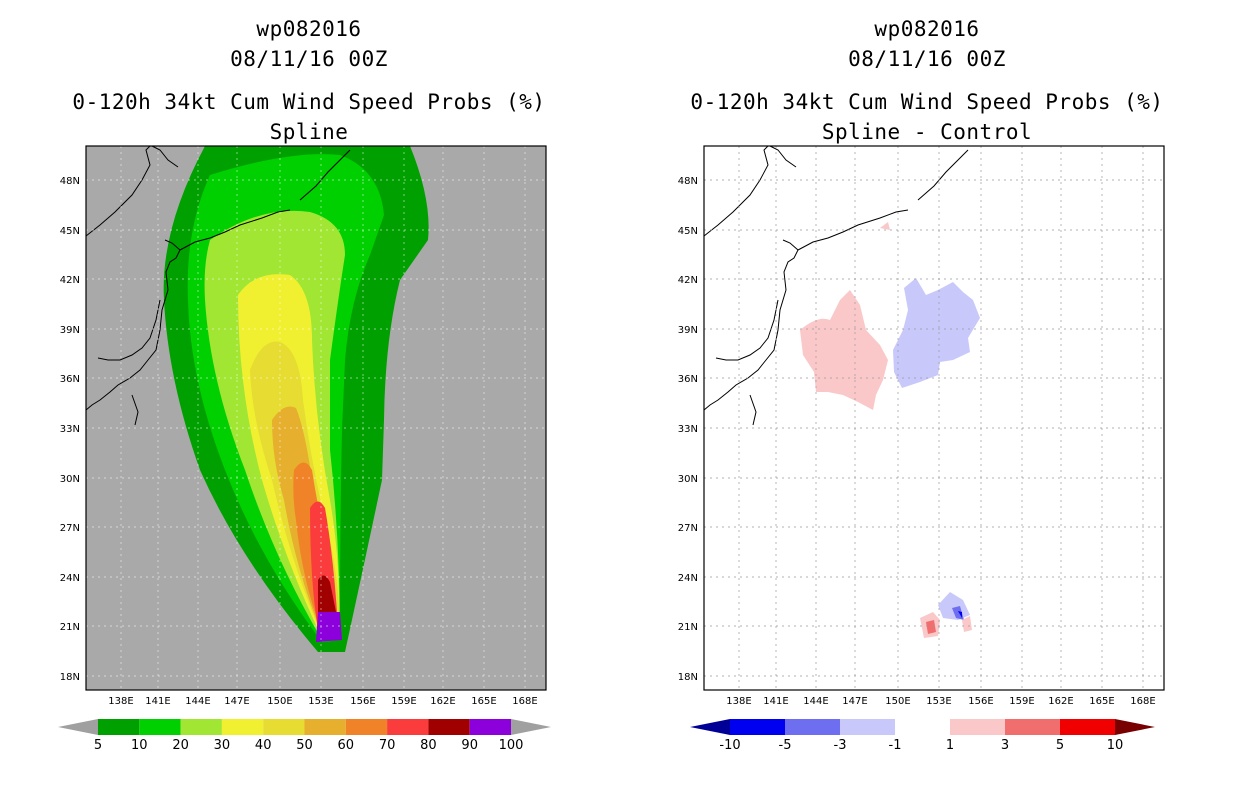 Image resolution: width=1236 pixels, height=800 pixels. I want to click on colorbar-label: 1, so click(950, 745).